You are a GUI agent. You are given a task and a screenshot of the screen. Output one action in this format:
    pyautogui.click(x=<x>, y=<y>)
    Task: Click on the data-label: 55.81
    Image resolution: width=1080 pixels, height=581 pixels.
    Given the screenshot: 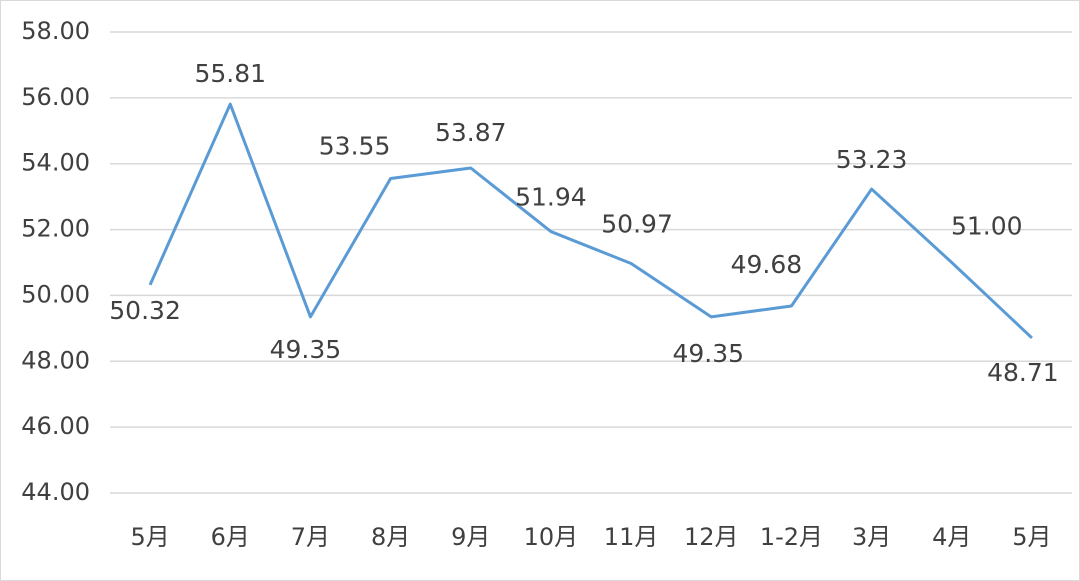 What is the action you would take?
    pyautogui.click(x=230, y=73)
    